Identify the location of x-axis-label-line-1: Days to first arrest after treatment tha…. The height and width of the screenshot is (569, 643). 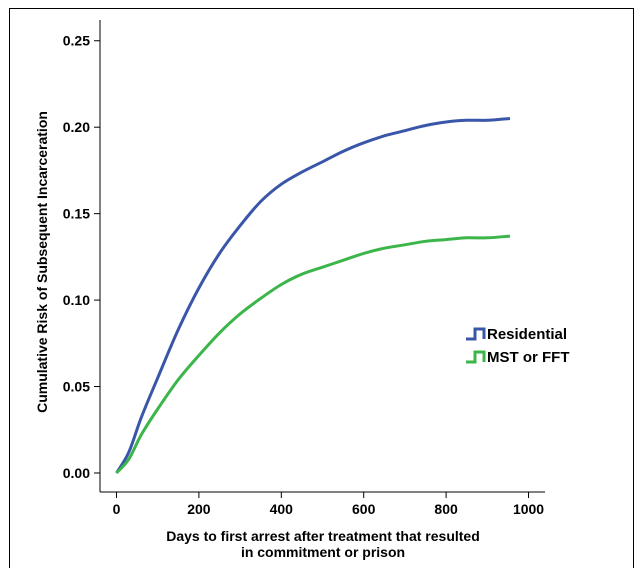
(323, 536).